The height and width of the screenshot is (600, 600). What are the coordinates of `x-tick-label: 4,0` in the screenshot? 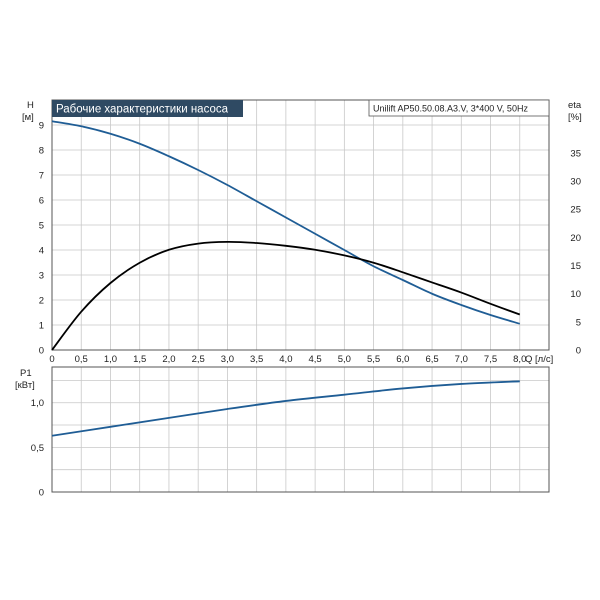 It's located at (285, 359).